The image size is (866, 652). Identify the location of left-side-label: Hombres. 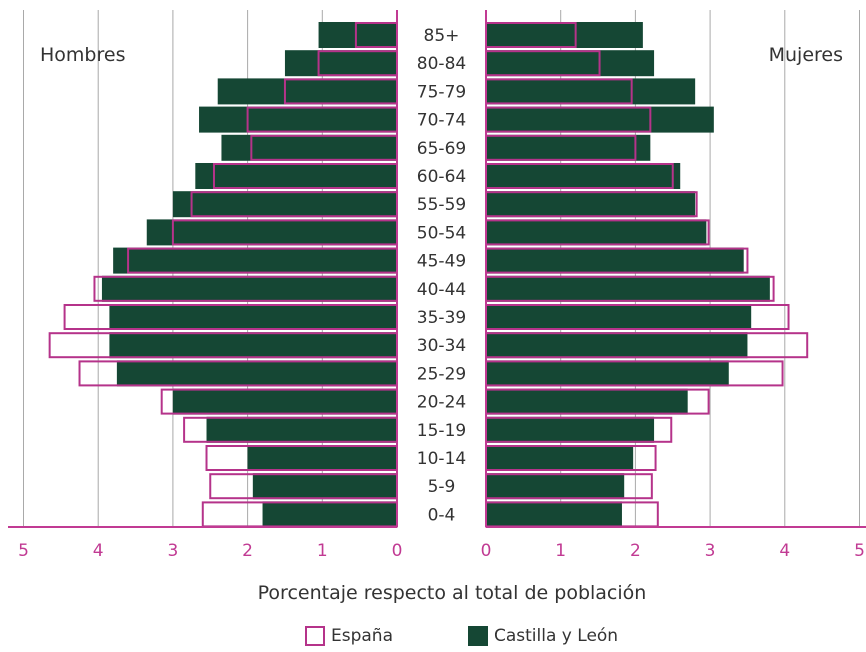
(82, 55).